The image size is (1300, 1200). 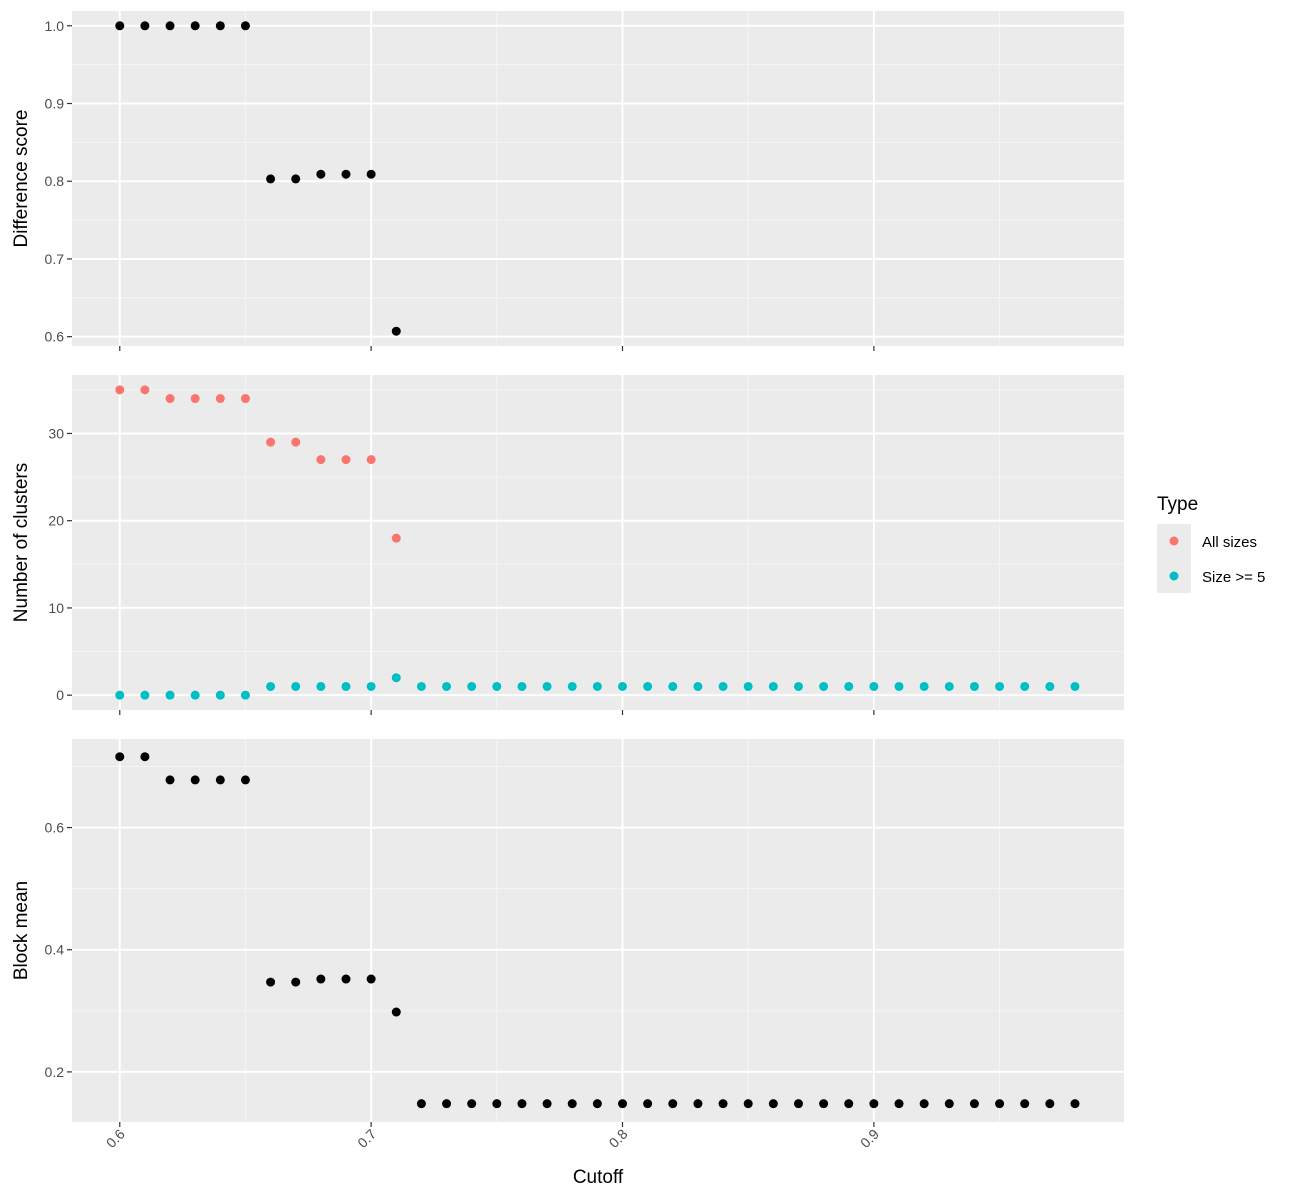 I want to click on y-tick-label: 0.6, so click(x=55, y=828).